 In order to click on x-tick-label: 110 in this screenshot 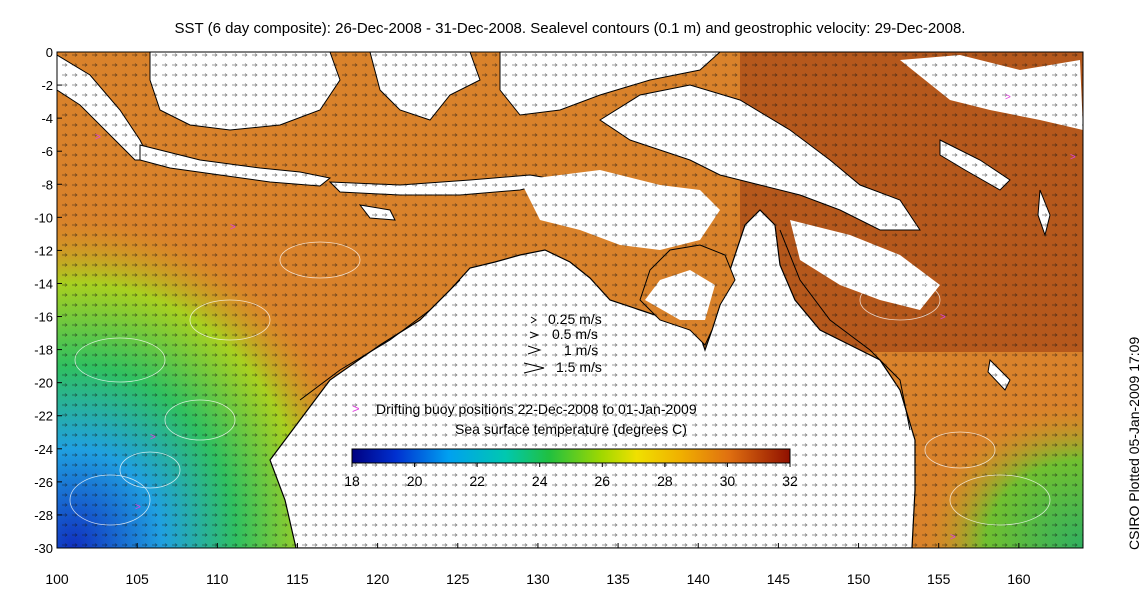, I will do `click(217, 579)`.